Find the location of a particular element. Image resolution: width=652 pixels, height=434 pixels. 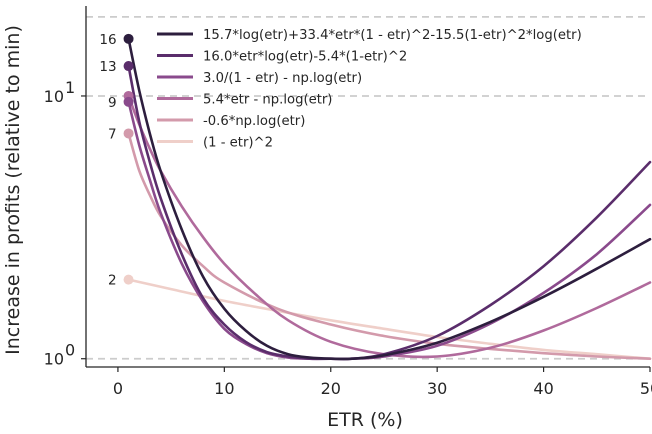

series-start-label-2: 13 is located at coordinates (107, 67).